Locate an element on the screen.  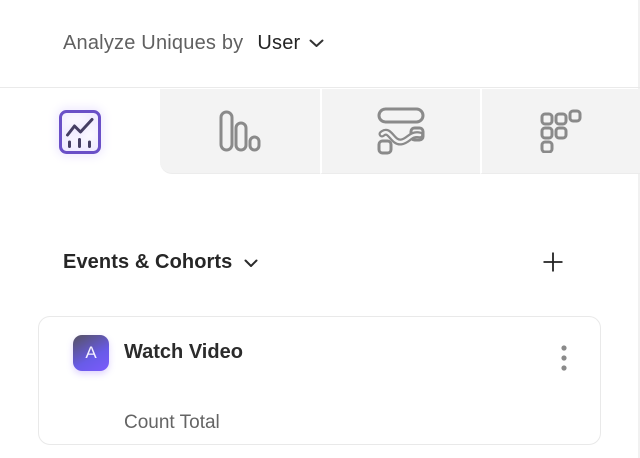
user-selector-value: User is located at coordinates (279, 43).